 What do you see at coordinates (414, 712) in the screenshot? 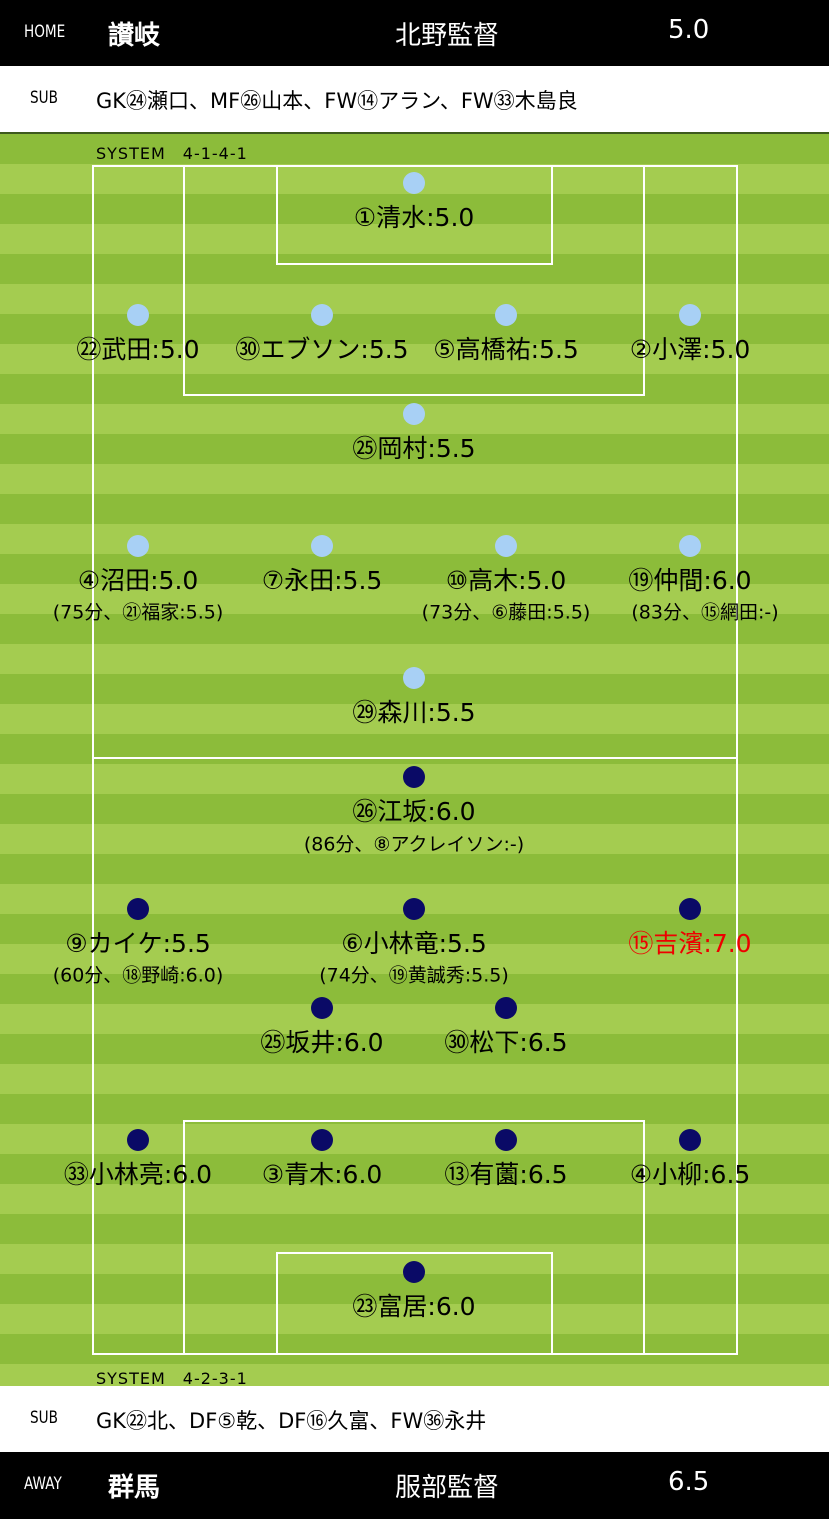
I see `home-player-label: ㉙森川:5.5` at bounding box center [414, 712].